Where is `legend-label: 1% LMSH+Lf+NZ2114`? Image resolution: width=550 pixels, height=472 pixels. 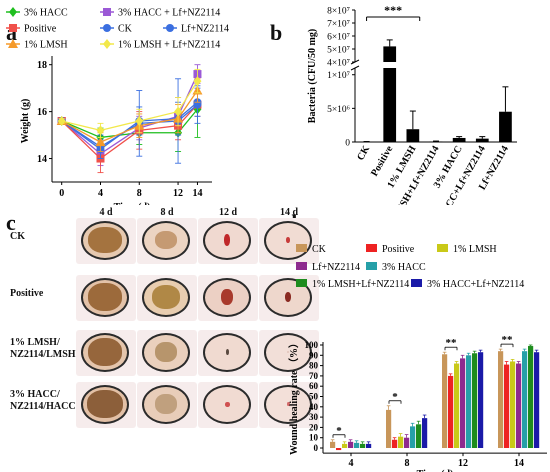 legend-label: 1% LMSH+Lf+NZ2114 is located at coordinates (360, 284).